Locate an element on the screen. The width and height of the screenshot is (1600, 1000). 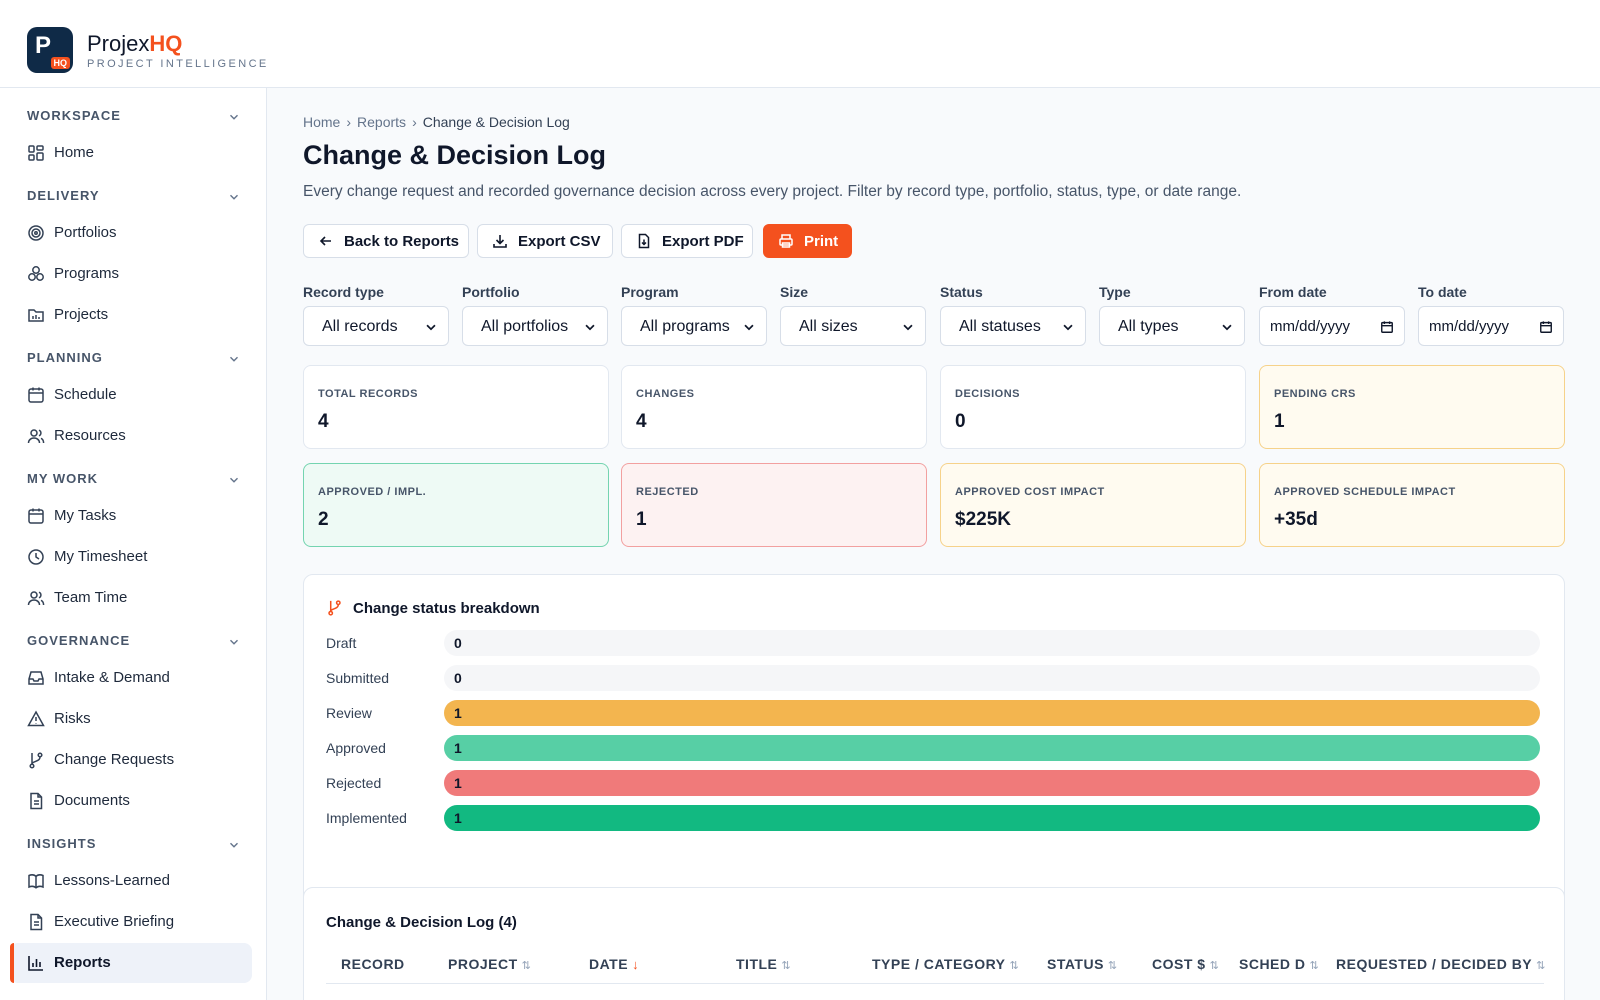
breakdown-label: Draft is located at coordinates (341, 643).